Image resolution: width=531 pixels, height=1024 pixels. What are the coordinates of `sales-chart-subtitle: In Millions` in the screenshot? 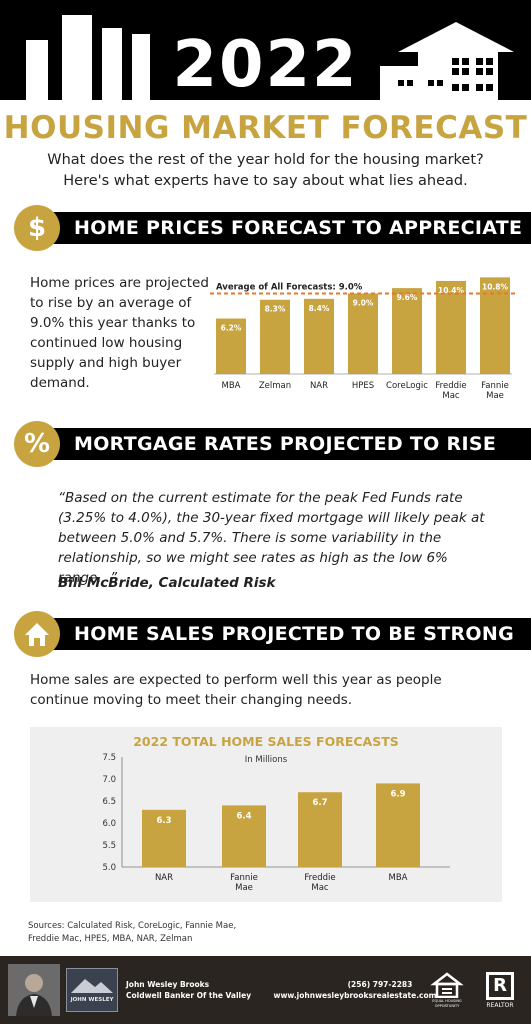 It's located at (266, 760).